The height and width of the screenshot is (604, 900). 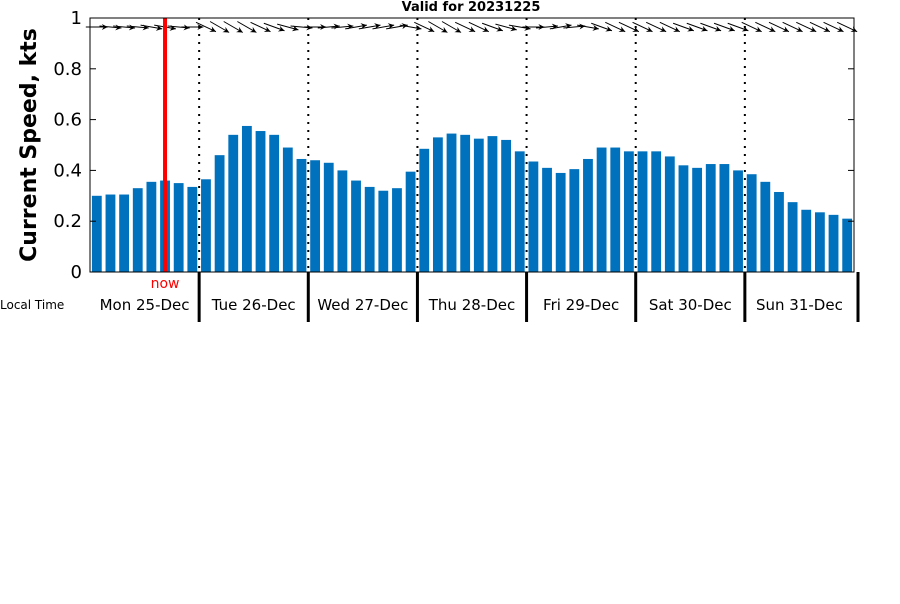 What do you see at coordinates (76, 18) in the screenshot?
I see `y-tick-label: 1` at bounding box center [76, 18].